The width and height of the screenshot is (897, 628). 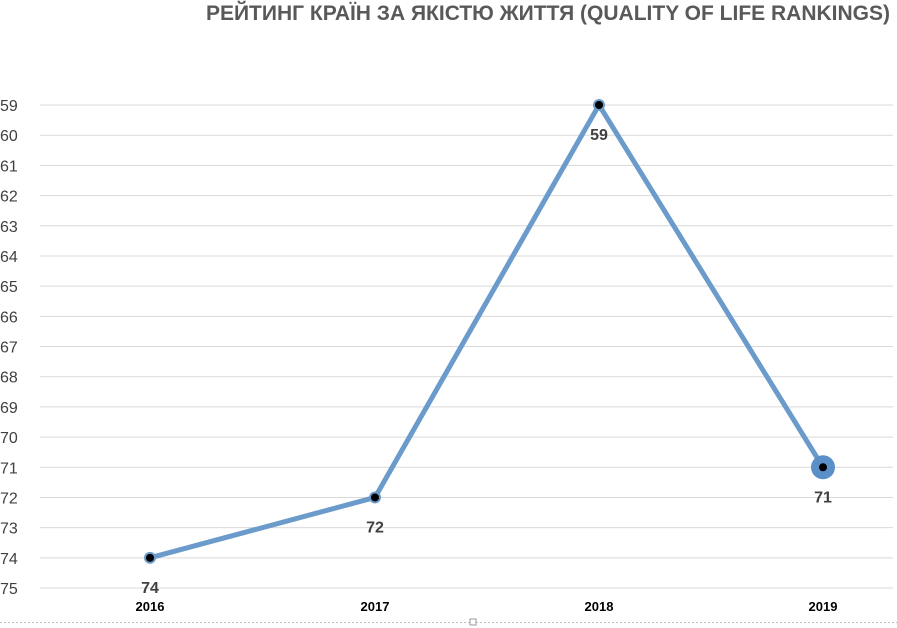 I want to click on y-tick-label: 62, so click(x=9, y=197).